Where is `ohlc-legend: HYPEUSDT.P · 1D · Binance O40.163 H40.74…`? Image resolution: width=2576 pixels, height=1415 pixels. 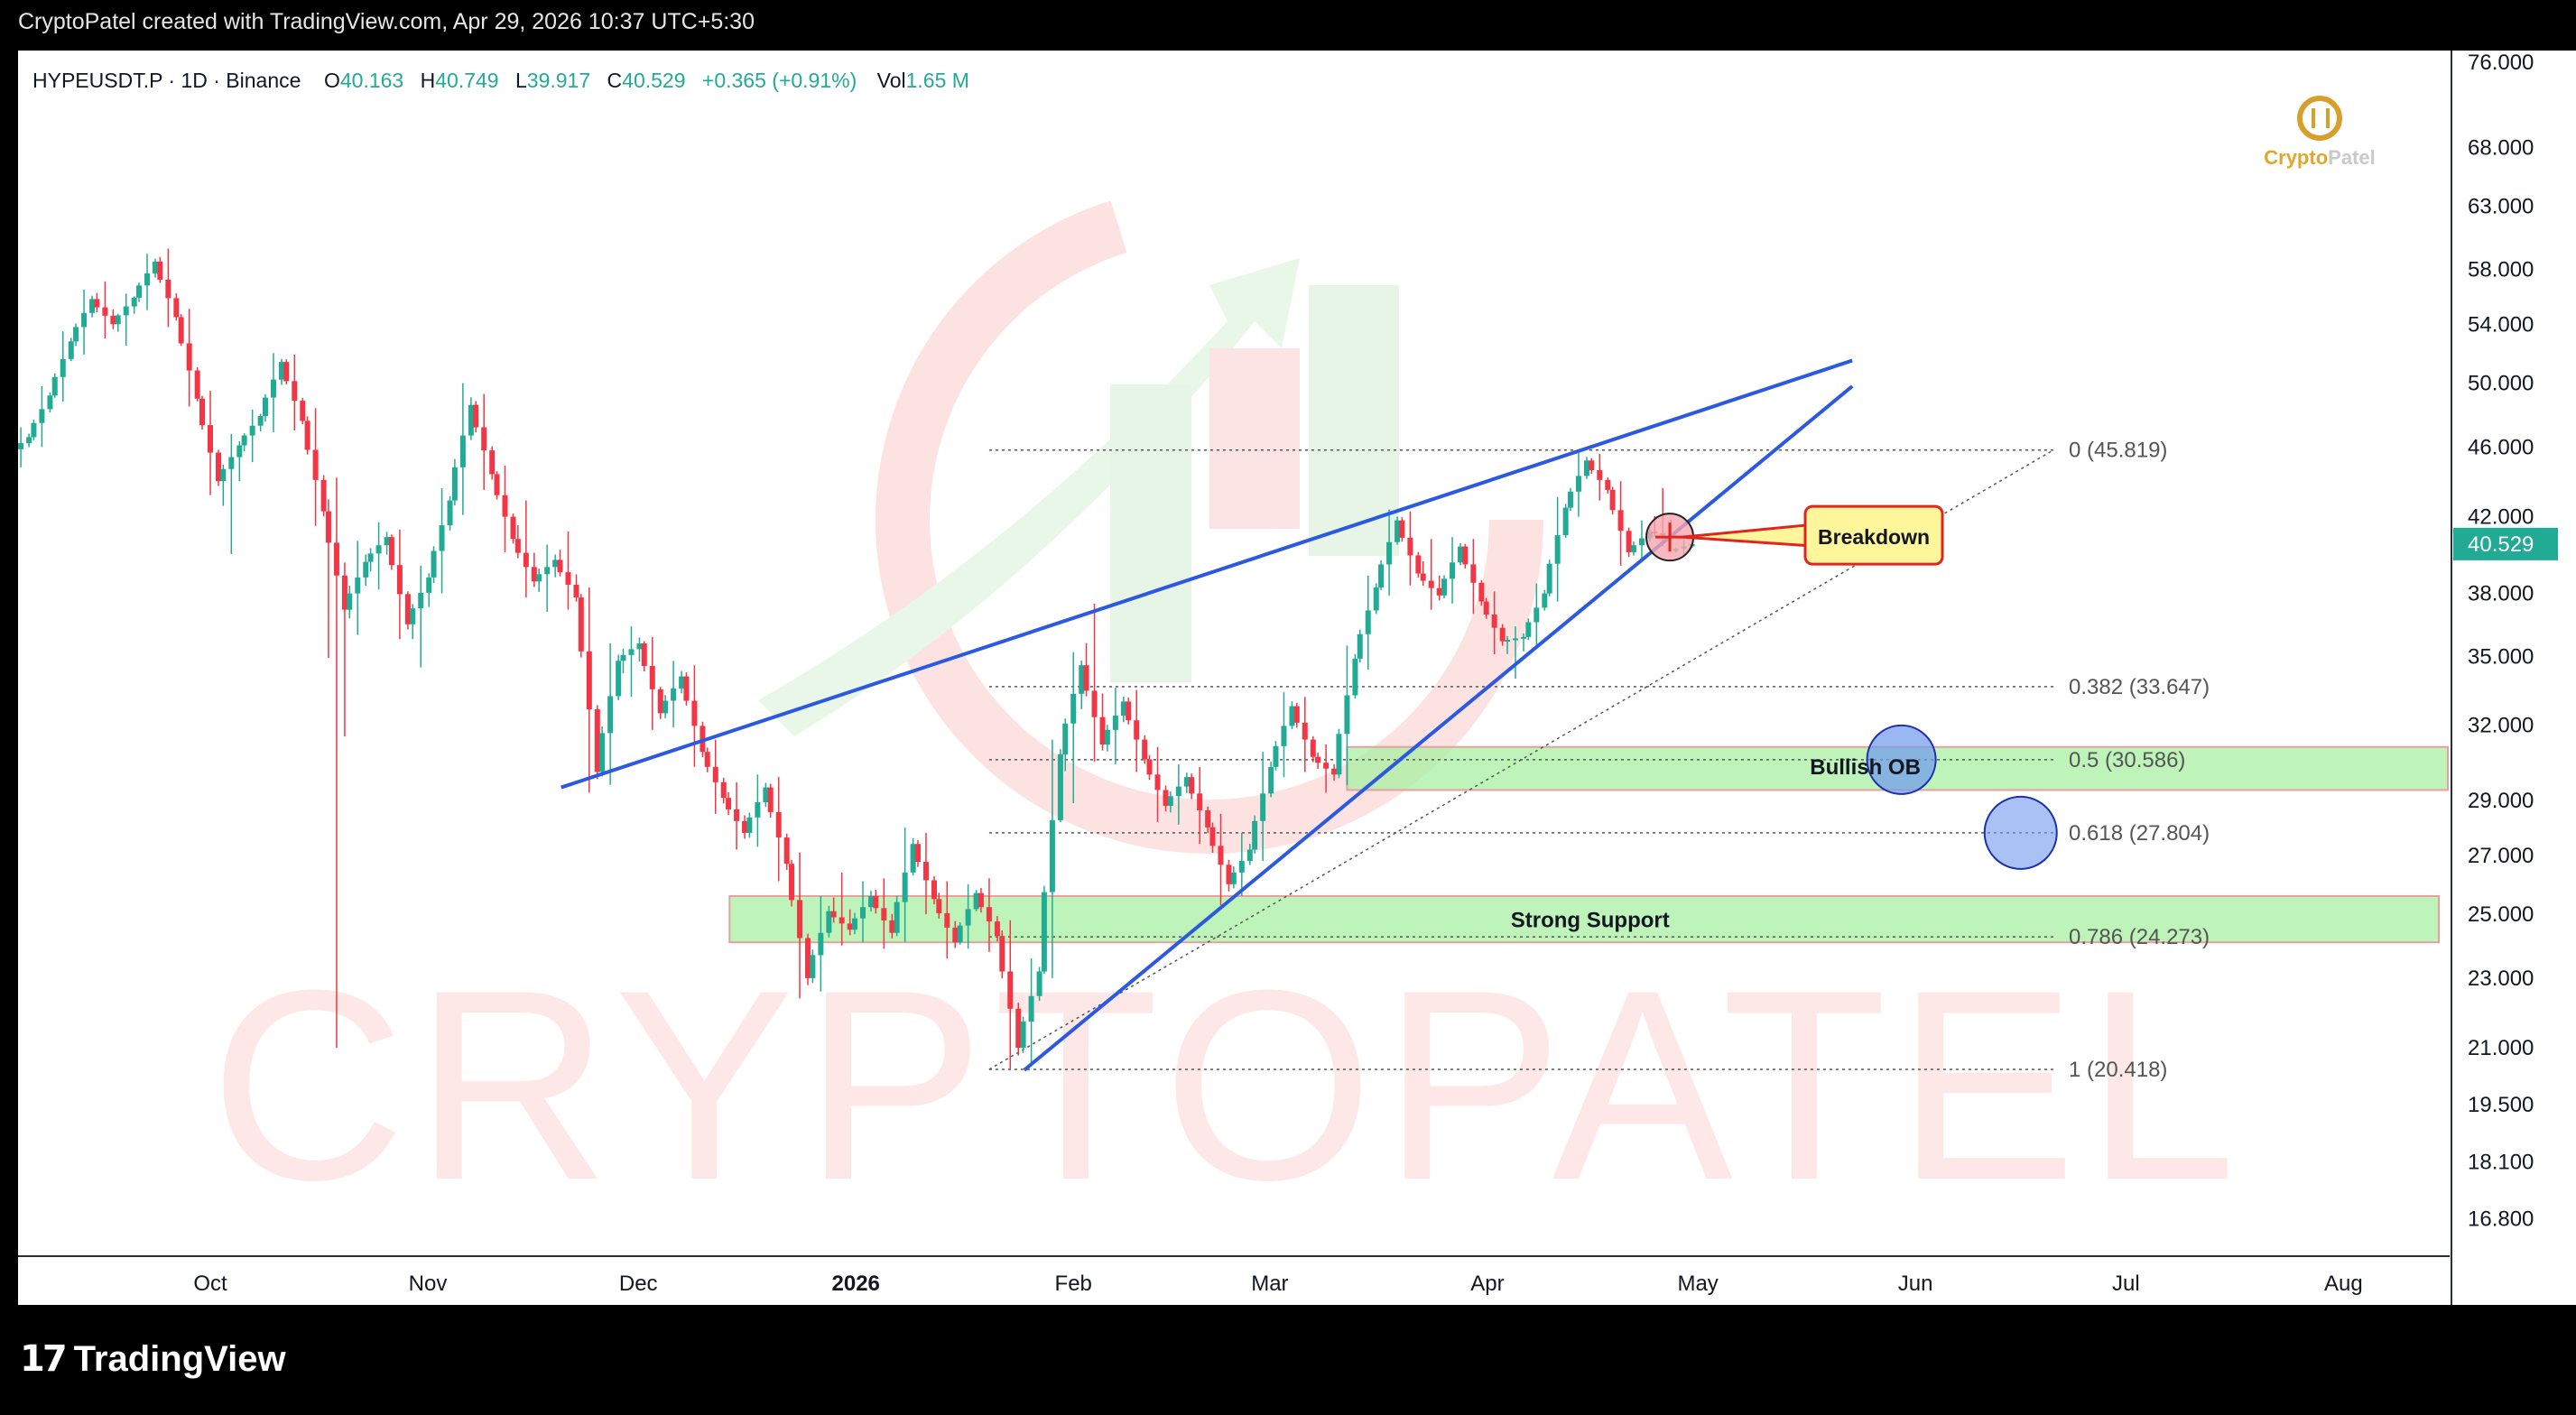
ohlc-legend: HYPEUSDT.P · 1D · Binance O40.163 H40.74… is located at coordinates (506, 81).